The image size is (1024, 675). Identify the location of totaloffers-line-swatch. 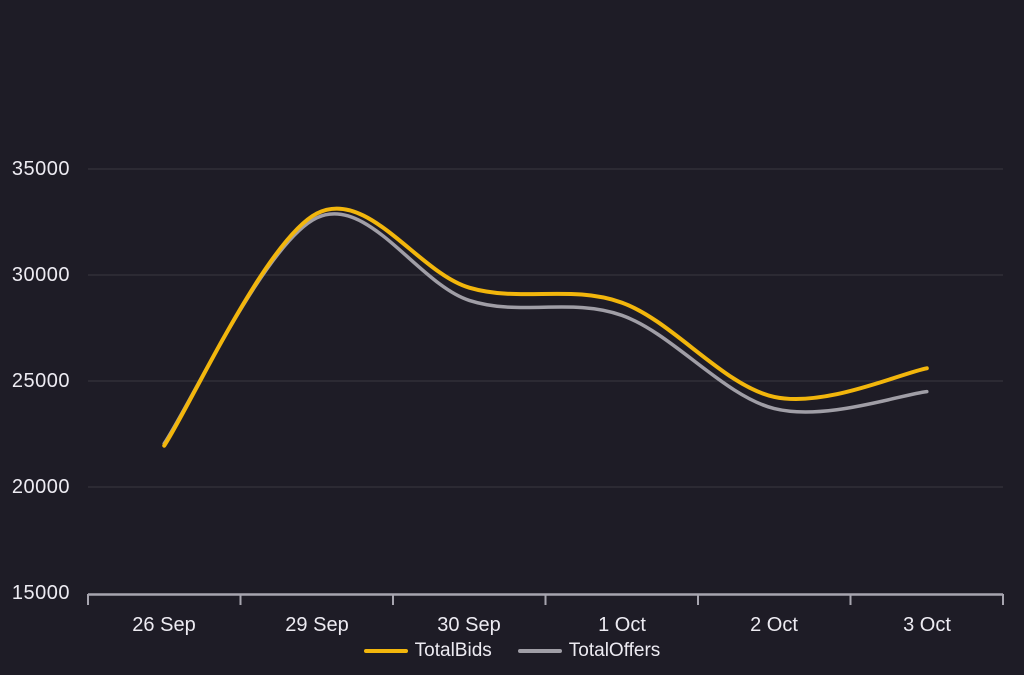
(539, 651).